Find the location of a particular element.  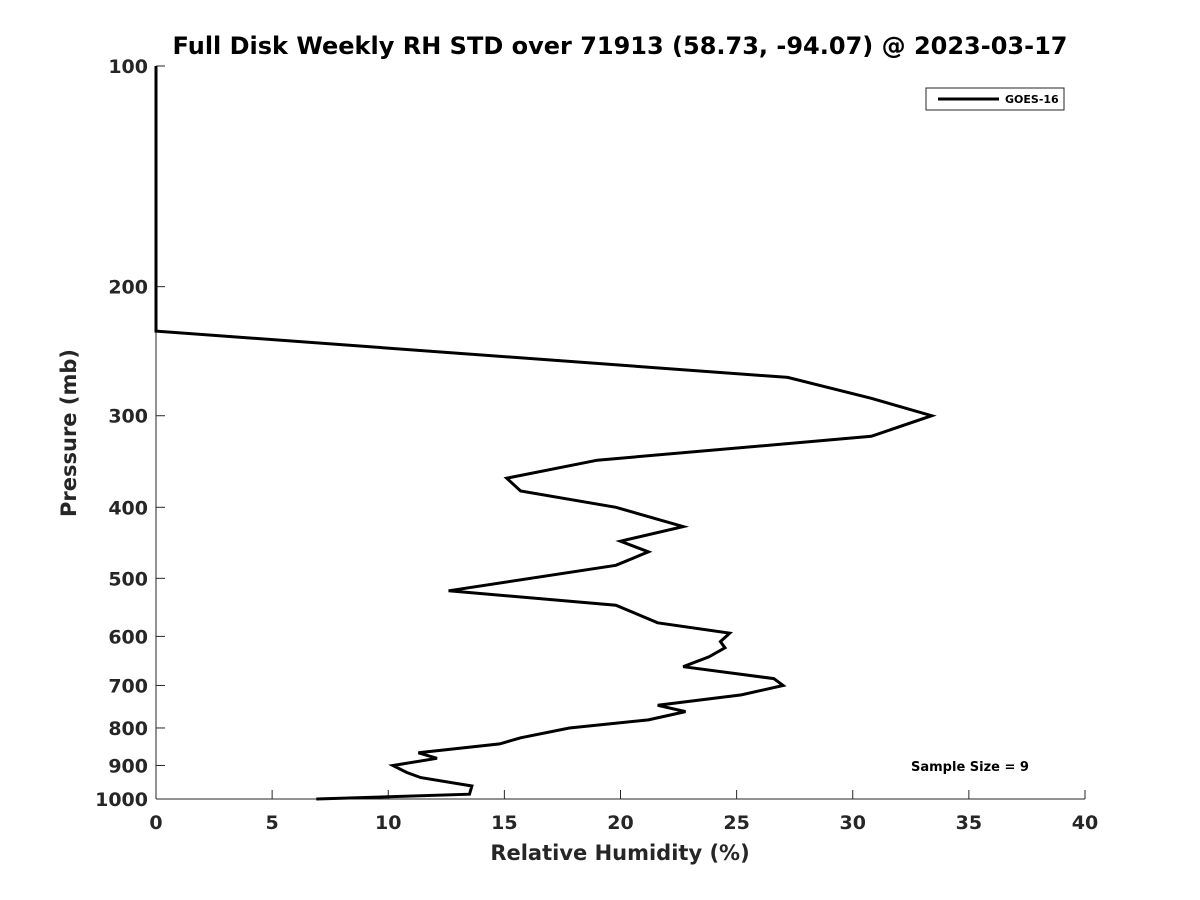

y-axis-ticks: 100 200 300 400 500 600 700 800 900 1000 is located at coordinates (130, 433).